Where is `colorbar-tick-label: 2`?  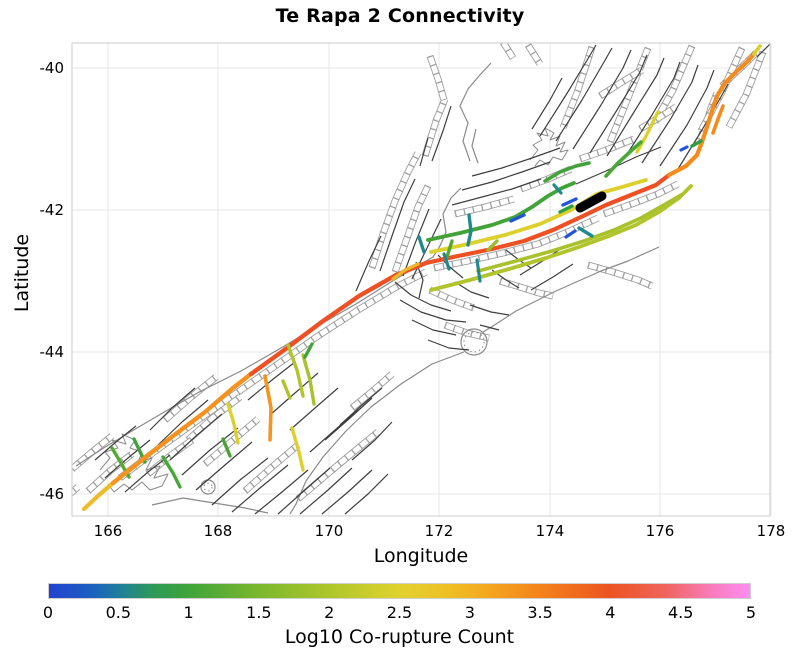
colorbar-tick-label: 2 is located at coordinates (329, 612).